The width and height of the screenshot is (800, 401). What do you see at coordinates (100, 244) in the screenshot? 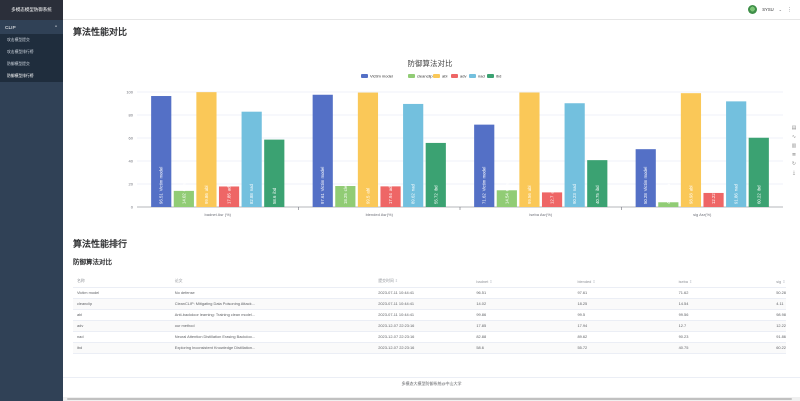
I see `ranking-title: 算法性能排行` at bounding box center [100, 244].